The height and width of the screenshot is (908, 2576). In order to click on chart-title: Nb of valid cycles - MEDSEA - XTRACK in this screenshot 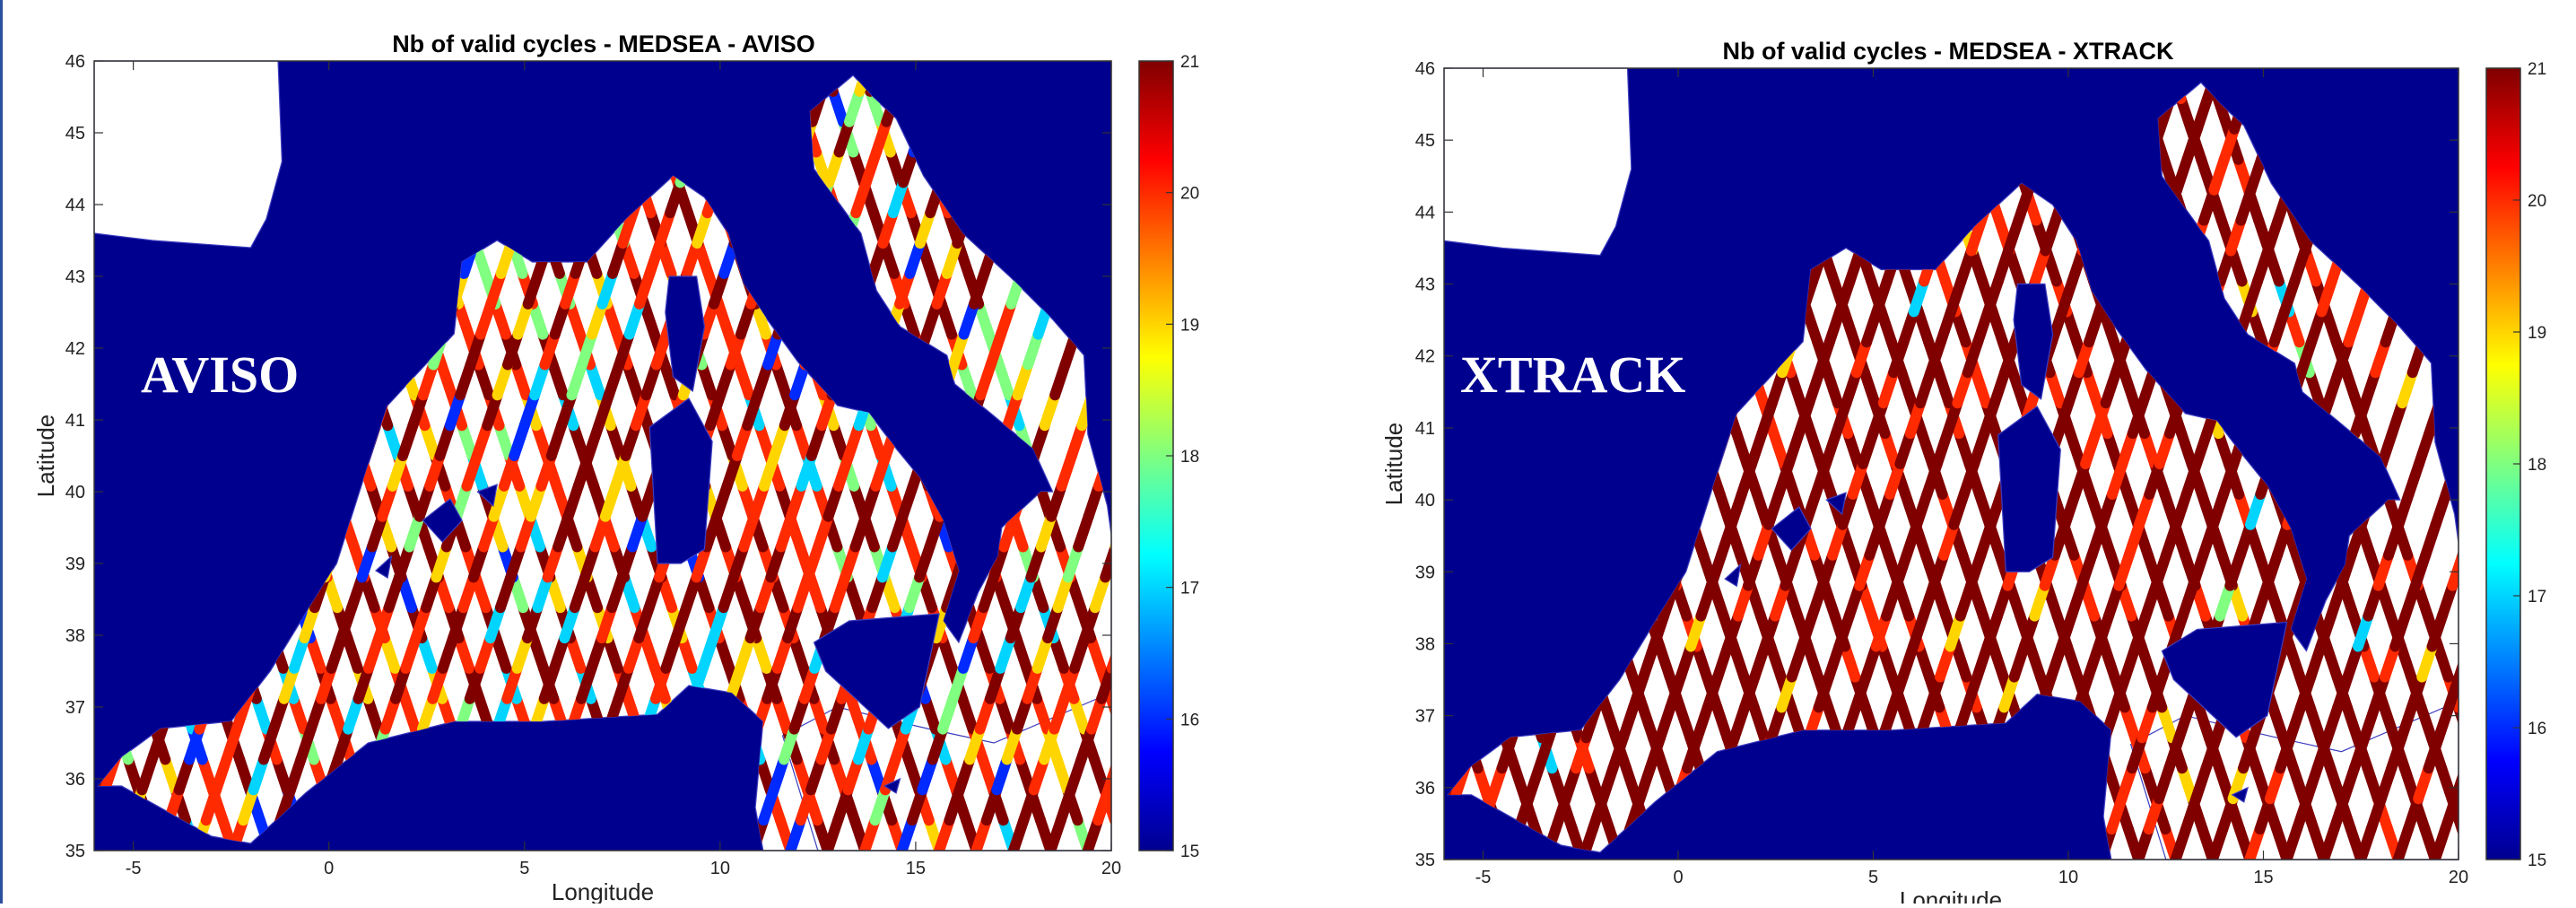, I will do `click(1948, 51)`.